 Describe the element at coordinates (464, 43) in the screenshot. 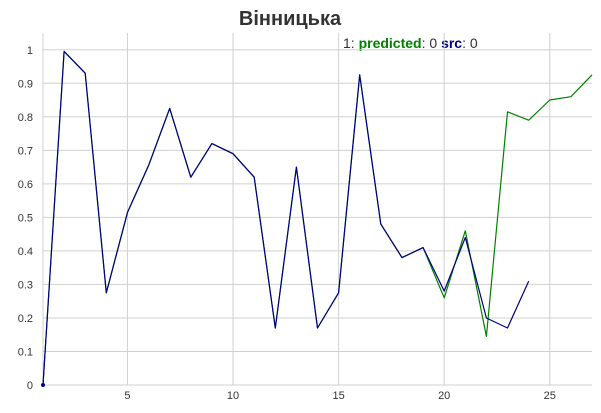

I see `legend-sep-2: :` at that location.